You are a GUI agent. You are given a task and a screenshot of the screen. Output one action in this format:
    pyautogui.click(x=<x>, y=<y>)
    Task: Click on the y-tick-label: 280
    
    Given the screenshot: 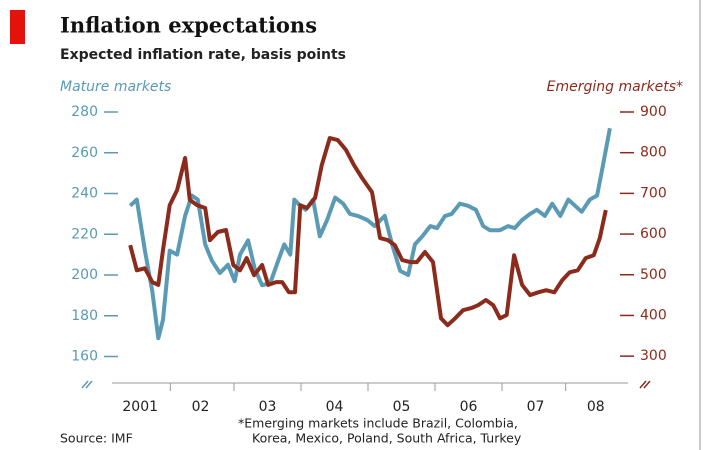 What is the action you would take?
    pyautogui.click(x=84, y=112)
    